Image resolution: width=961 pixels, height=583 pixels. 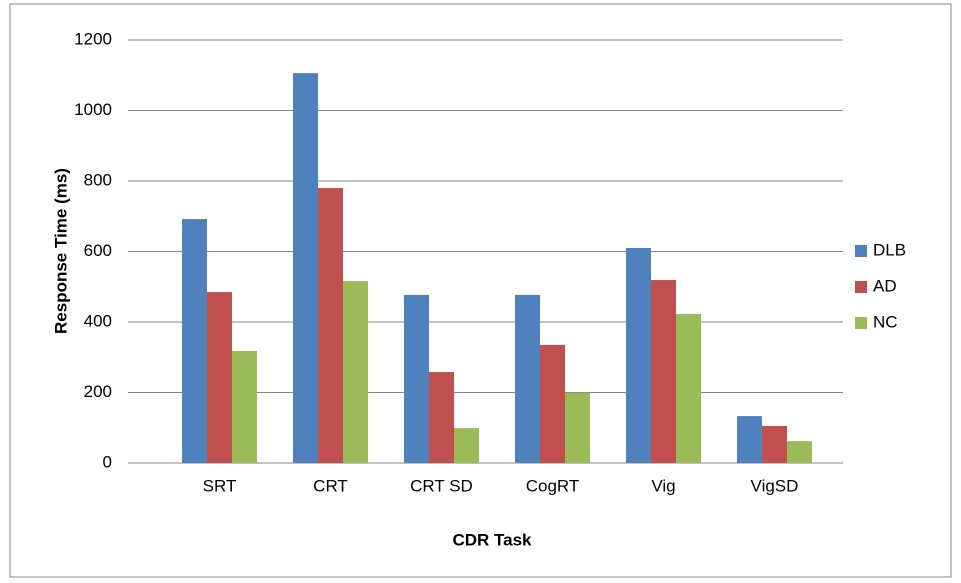 I want to click on x-tick-label: SRT, so click(x=220, y=485).